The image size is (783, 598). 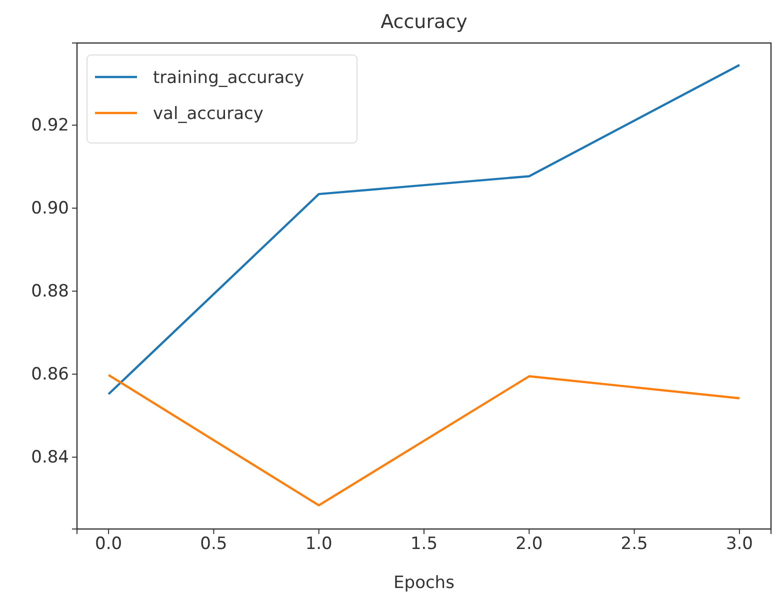 I want to click on y-tick-label: 0.86, so click(x=50, y=374).